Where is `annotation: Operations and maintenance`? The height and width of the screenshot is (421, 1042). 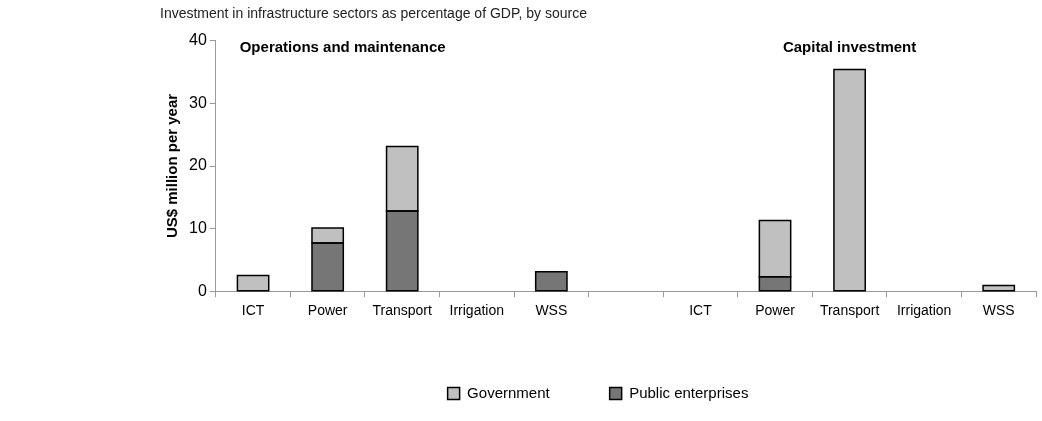
annotation: Operations and maintenance is located at coordinates (342, 47).